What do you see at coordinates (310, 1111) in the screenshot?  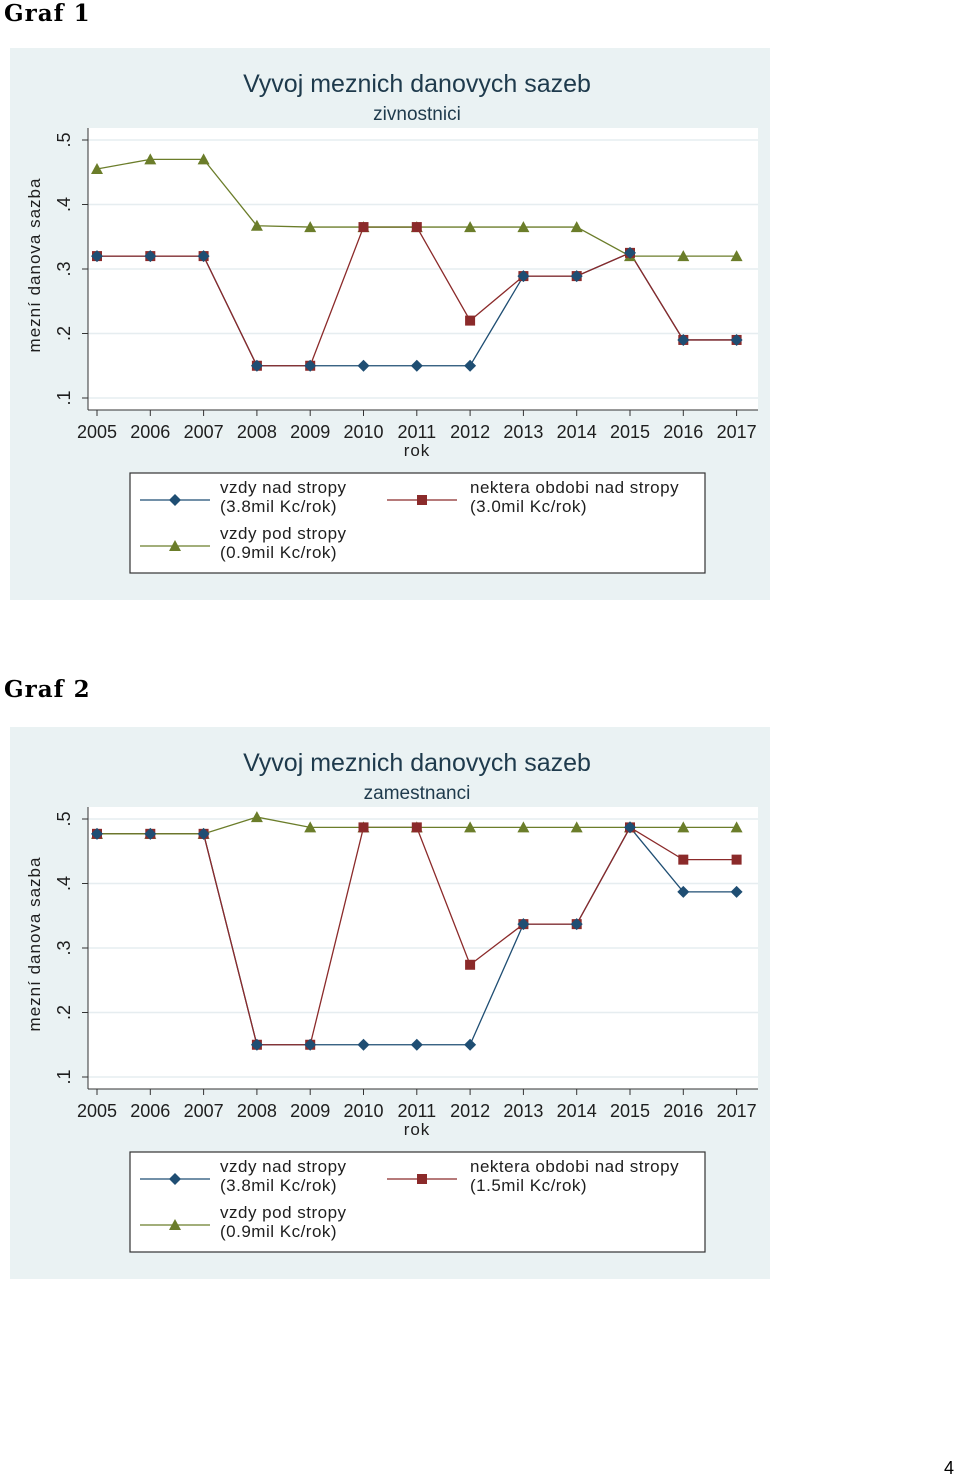 I see `x-tick-label: 2009` at bounding box center [310, 1111].